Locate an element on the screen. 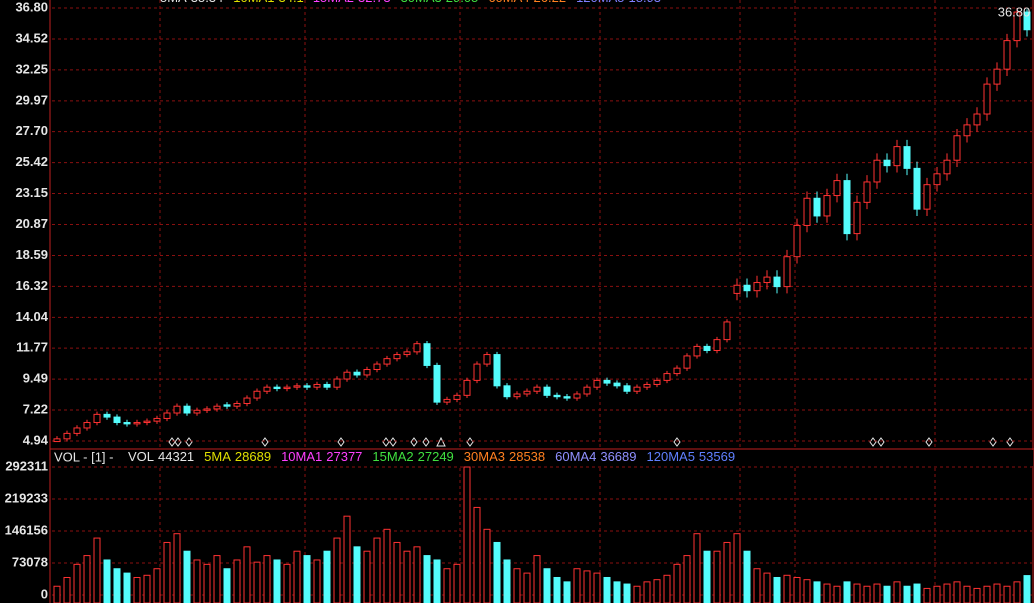 The image size is (1034, 603). legend-value: 28689 is located at coordinates (253, 456).